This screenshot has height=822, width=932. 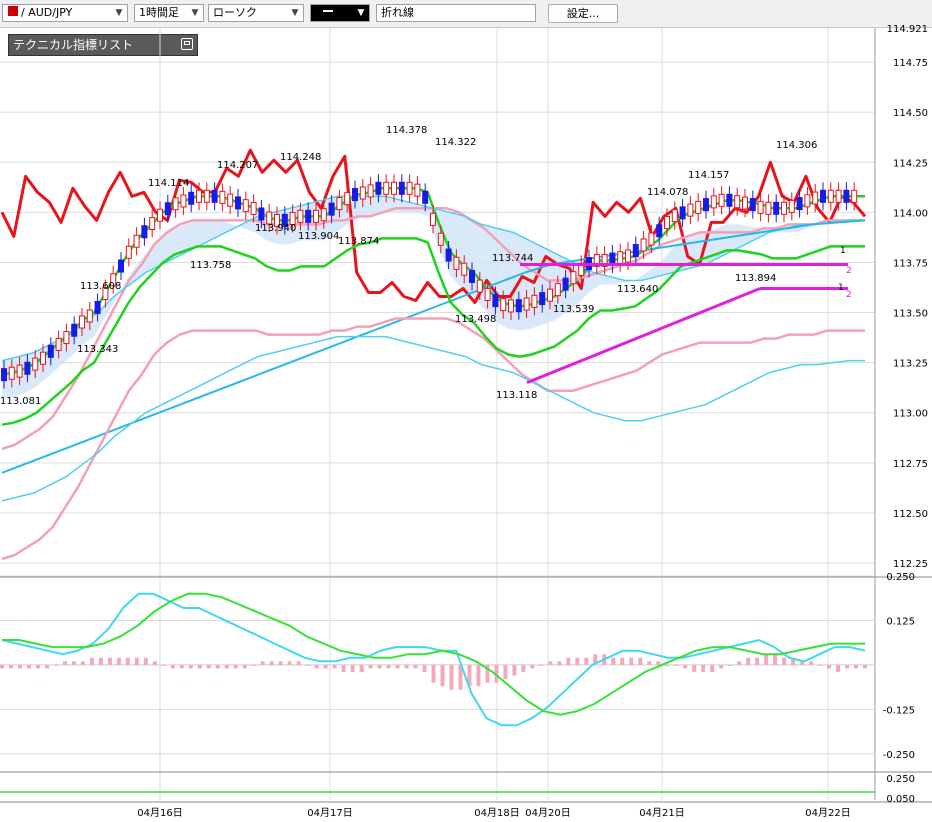 I want to click on symbol-select: / AUD/JPY ▼, so click(x=65, y=13).